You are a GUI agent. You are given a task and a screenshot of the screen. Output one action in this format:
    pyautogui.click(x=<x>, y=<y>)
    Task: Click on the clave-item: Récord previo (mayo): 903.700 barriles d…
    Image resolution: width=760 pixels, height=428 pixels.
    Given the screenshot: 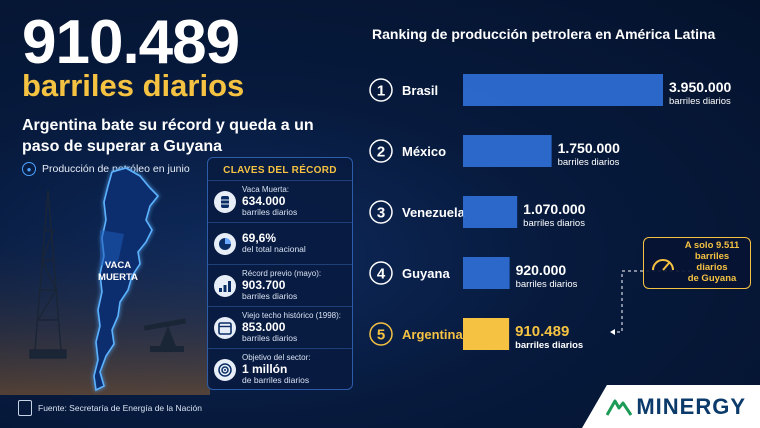 What is the action you would take?
    pyautogui.click(x=280, y=285)
    